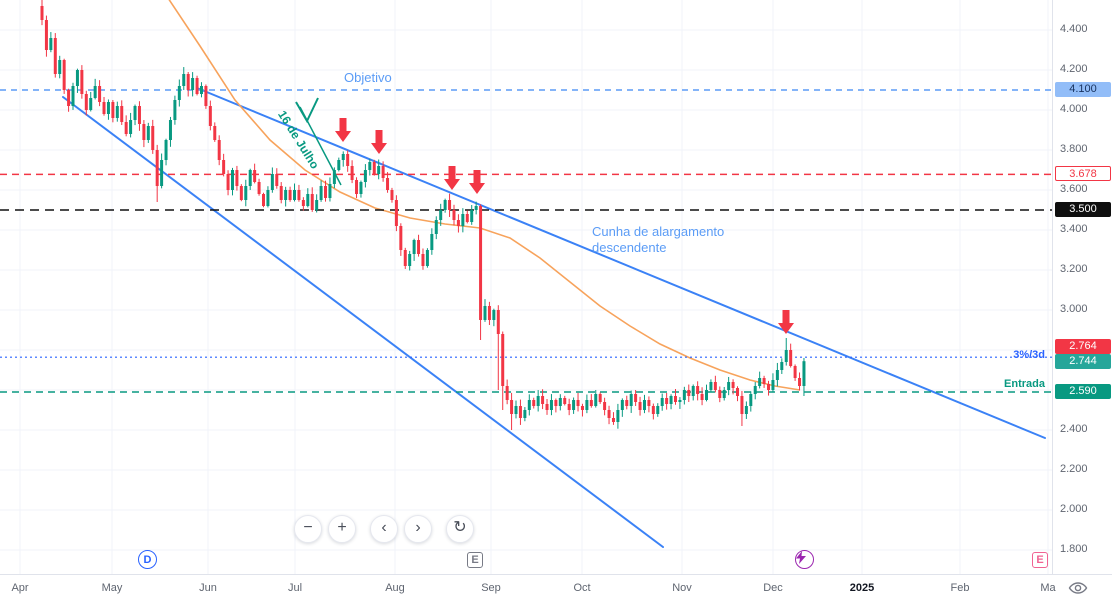 The height and width of the screenshot is (605, 1112). Describe the element at coordinates (1083, 362) in the screenshot. I see `price-level-chip-2.744: 2.744` at that location.